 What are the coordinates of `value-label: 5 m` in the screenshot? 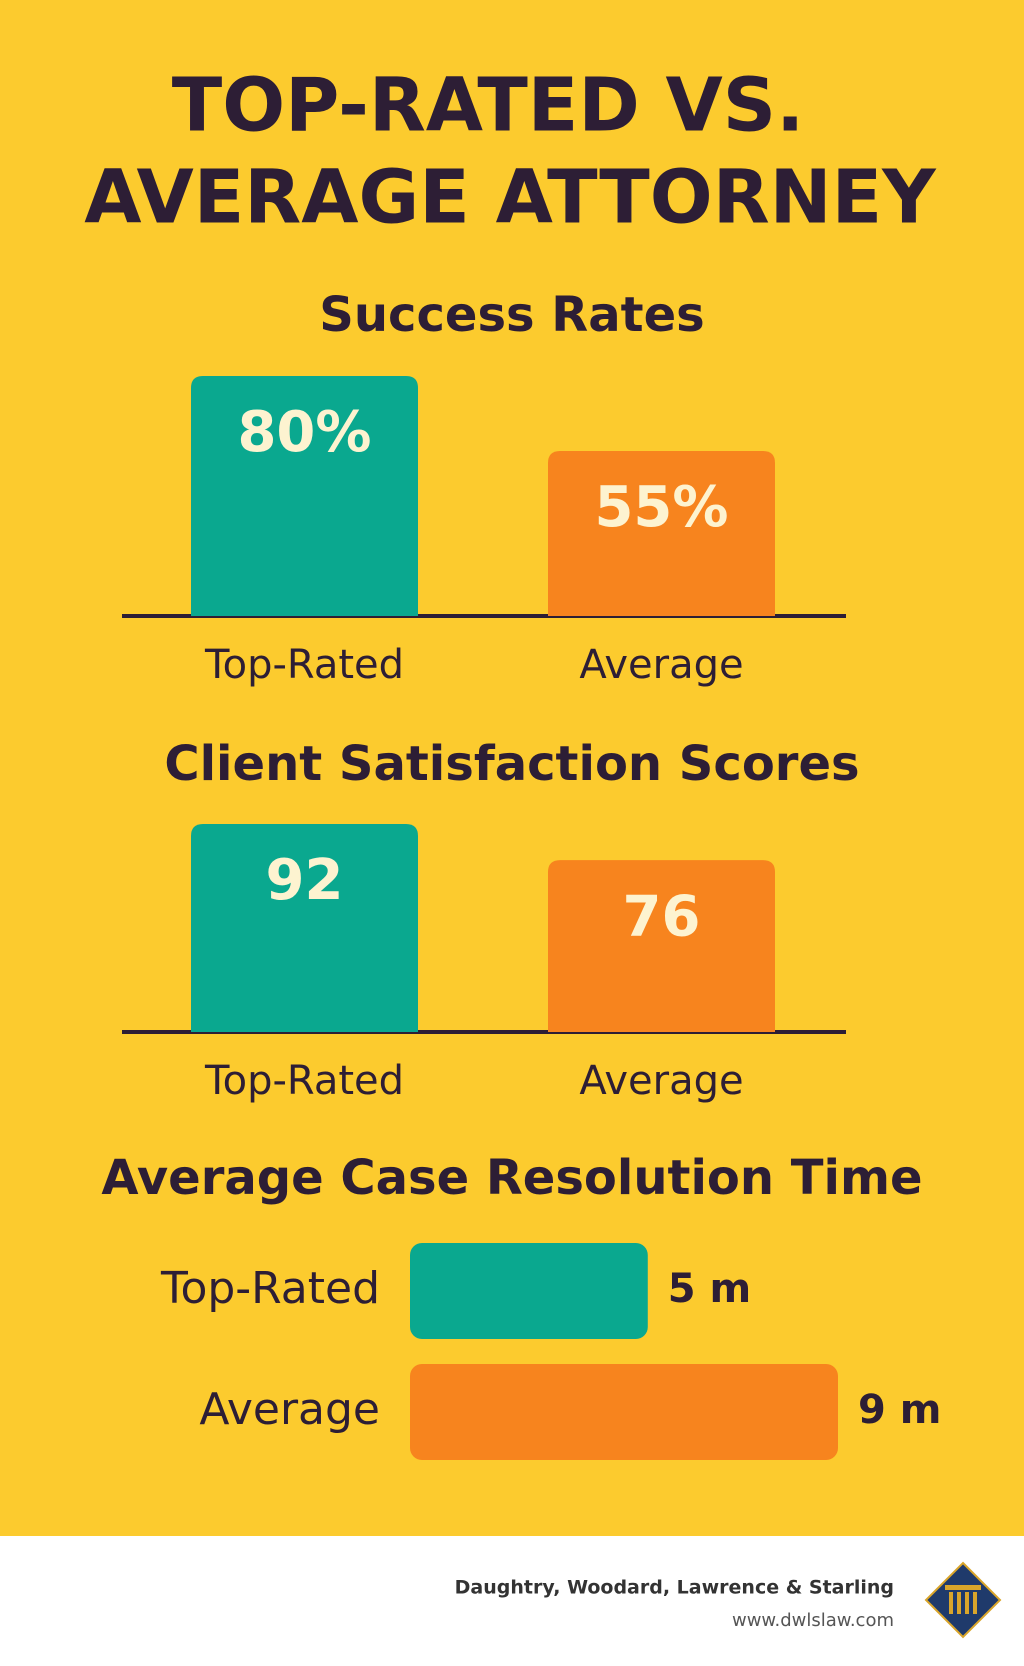 It's located at (709, 1289).